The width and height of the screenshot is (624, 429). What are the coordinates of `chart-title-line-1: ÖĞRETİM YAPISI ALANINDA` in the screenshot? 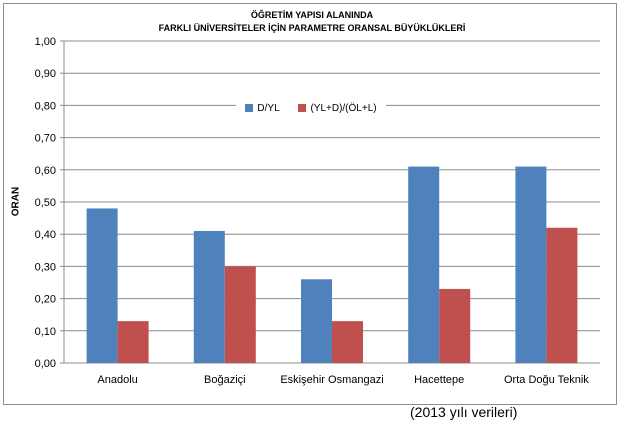 It's located at (312, 15).